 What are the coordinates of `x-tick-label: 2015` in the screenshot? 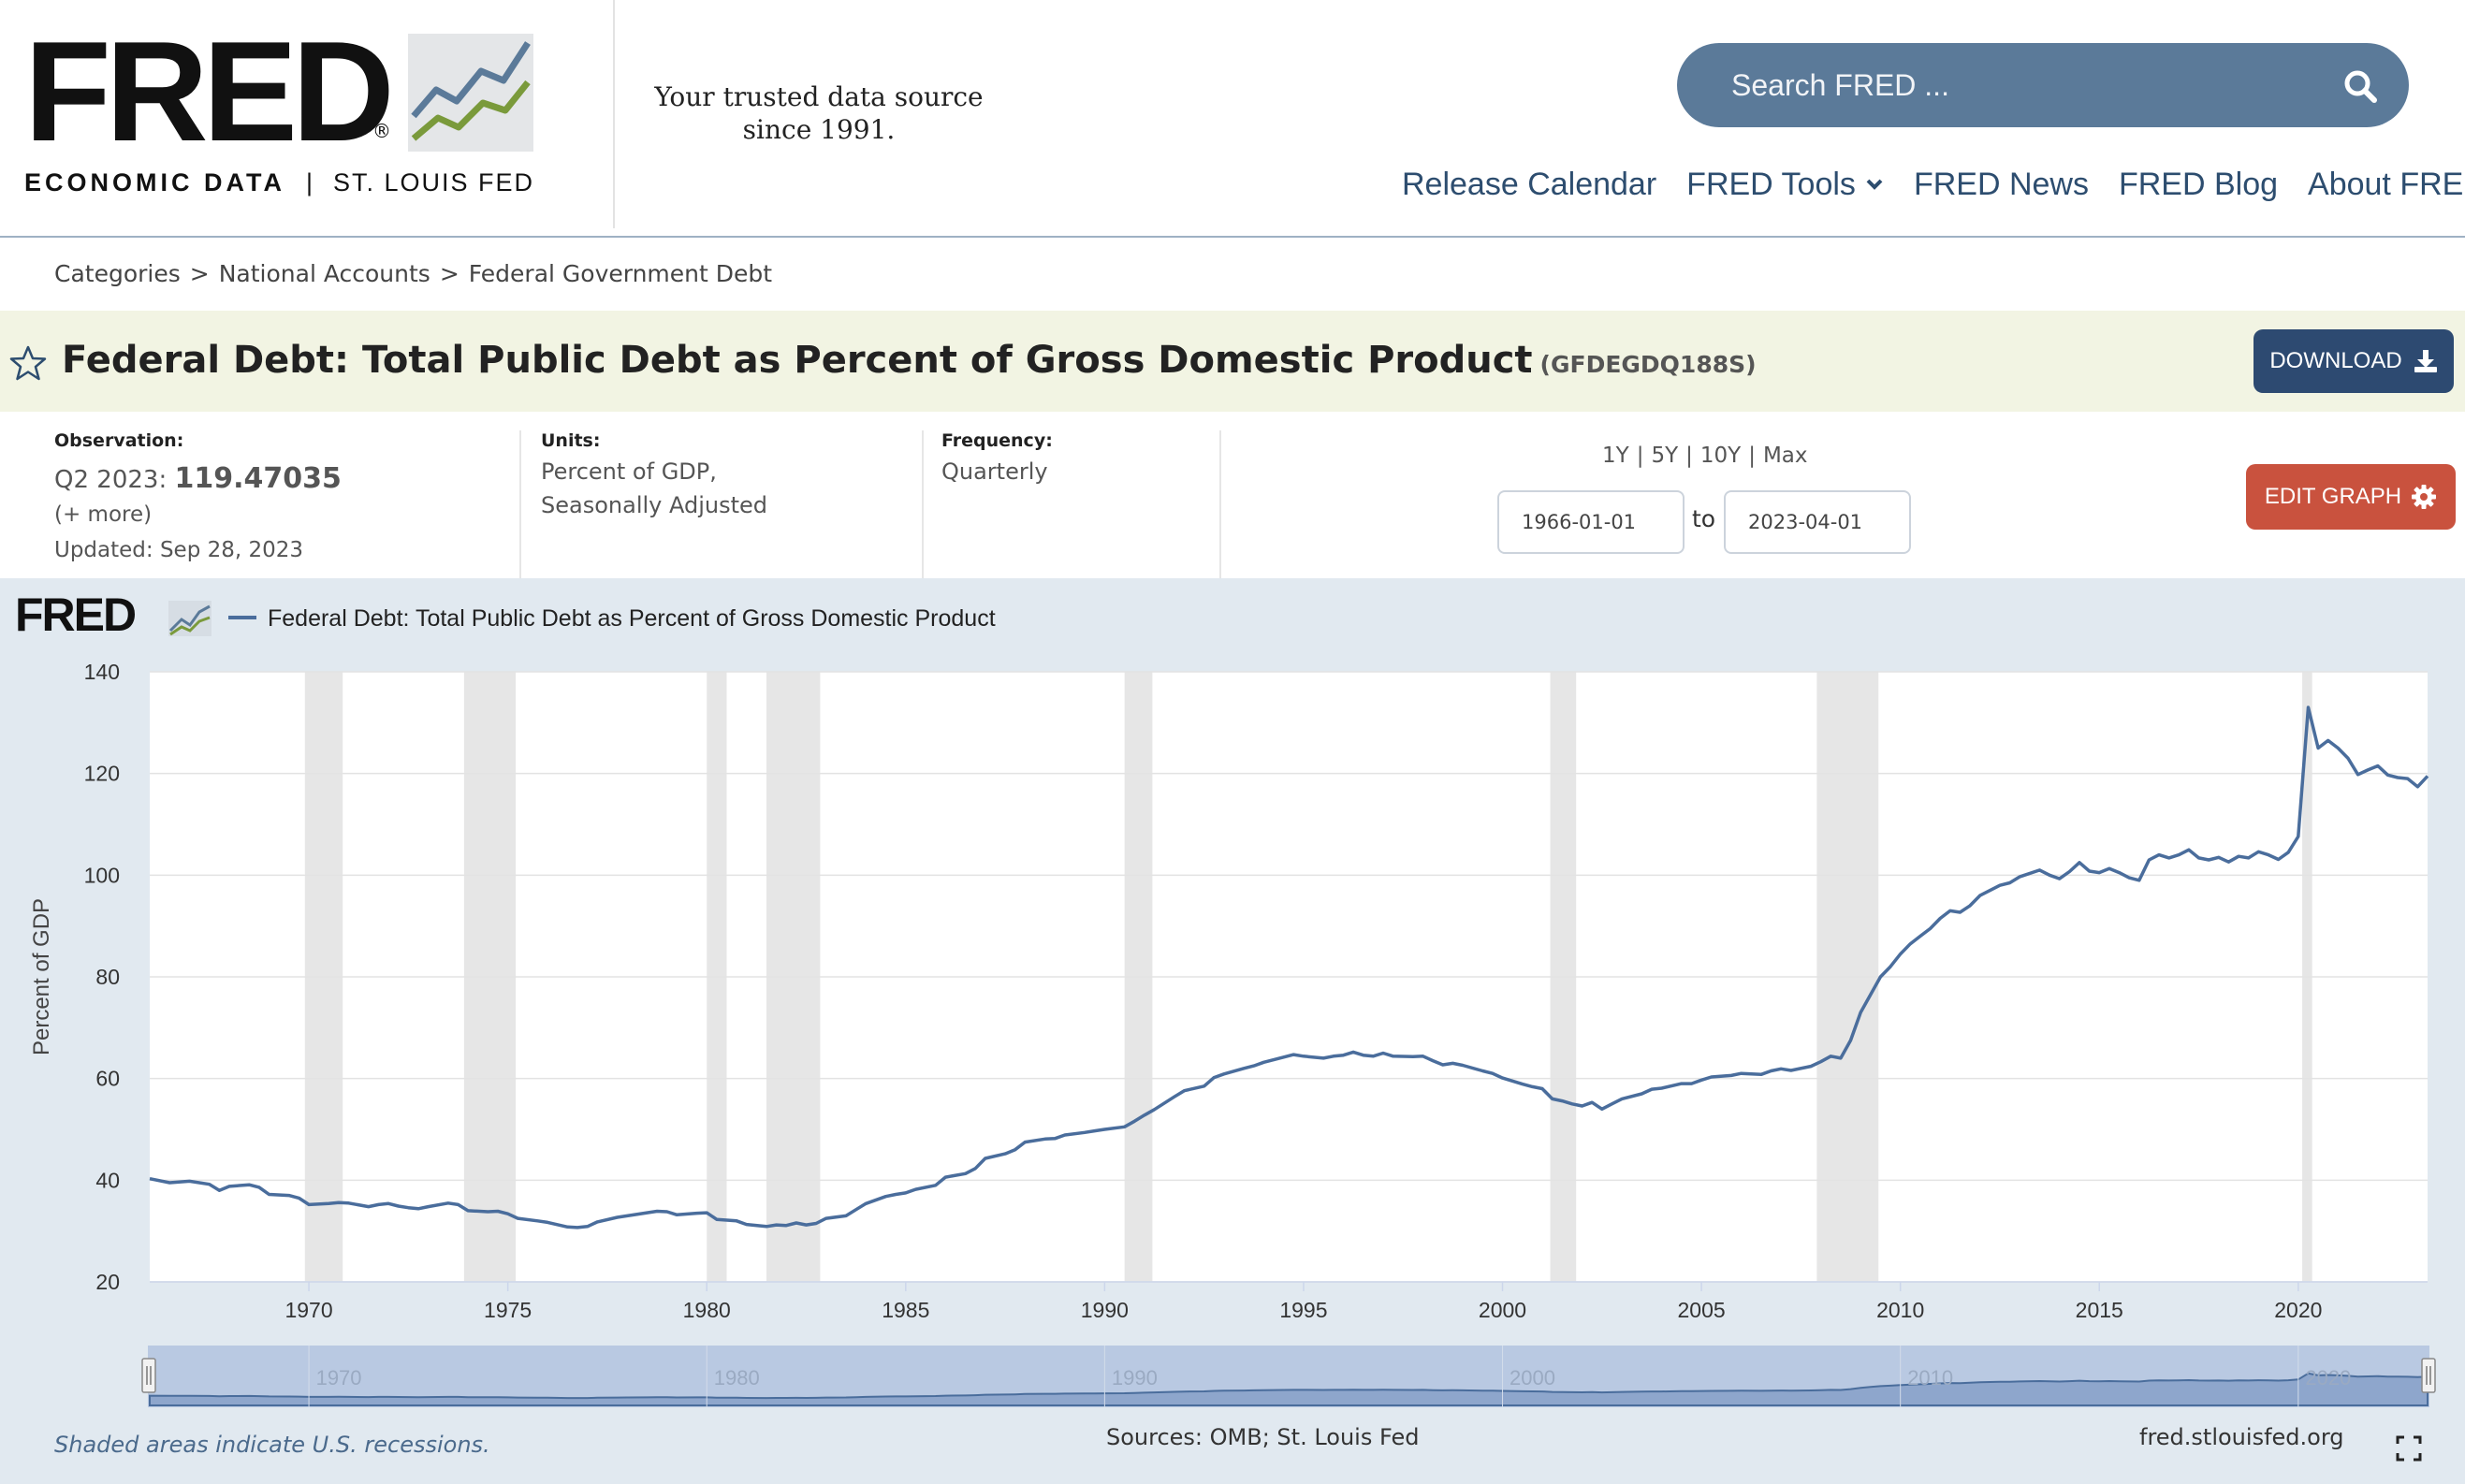 It's located at (2099, 1310).